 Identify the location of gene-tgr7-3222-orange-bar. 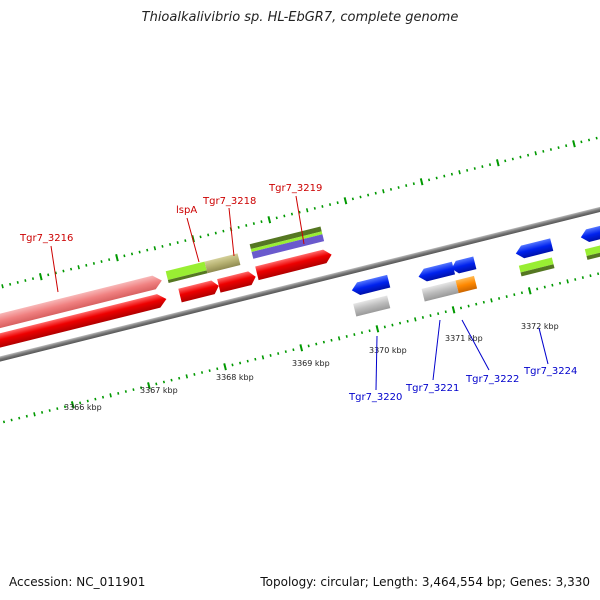
(466, 284).